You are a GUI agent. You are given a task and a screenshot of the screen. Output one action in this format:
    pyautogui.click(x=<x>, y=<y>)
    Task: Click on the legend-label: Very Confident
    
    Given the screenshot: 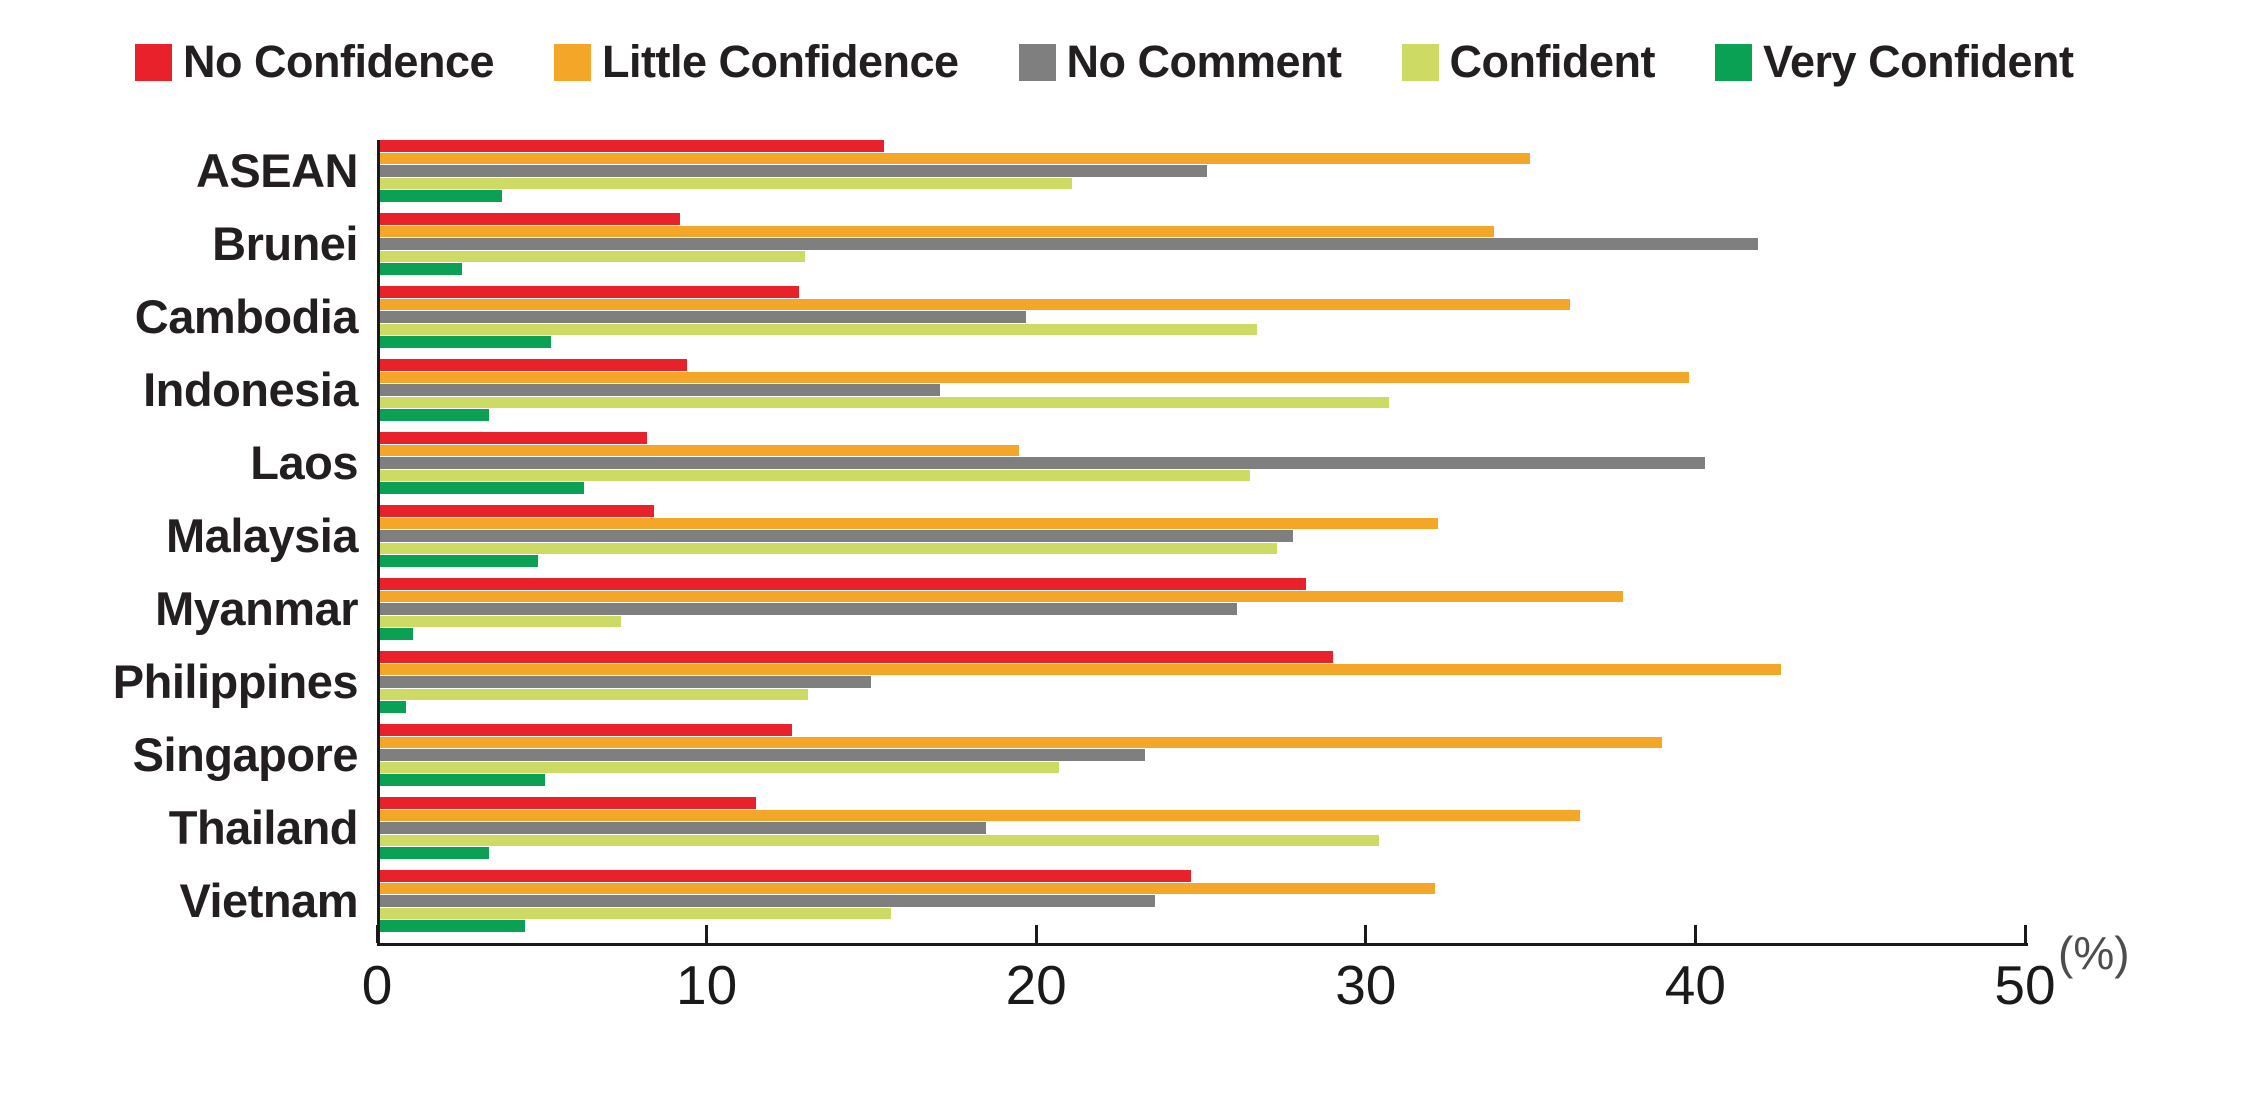 What is the action you would take?
    pyautogui.click(x=1918, y=61)
    